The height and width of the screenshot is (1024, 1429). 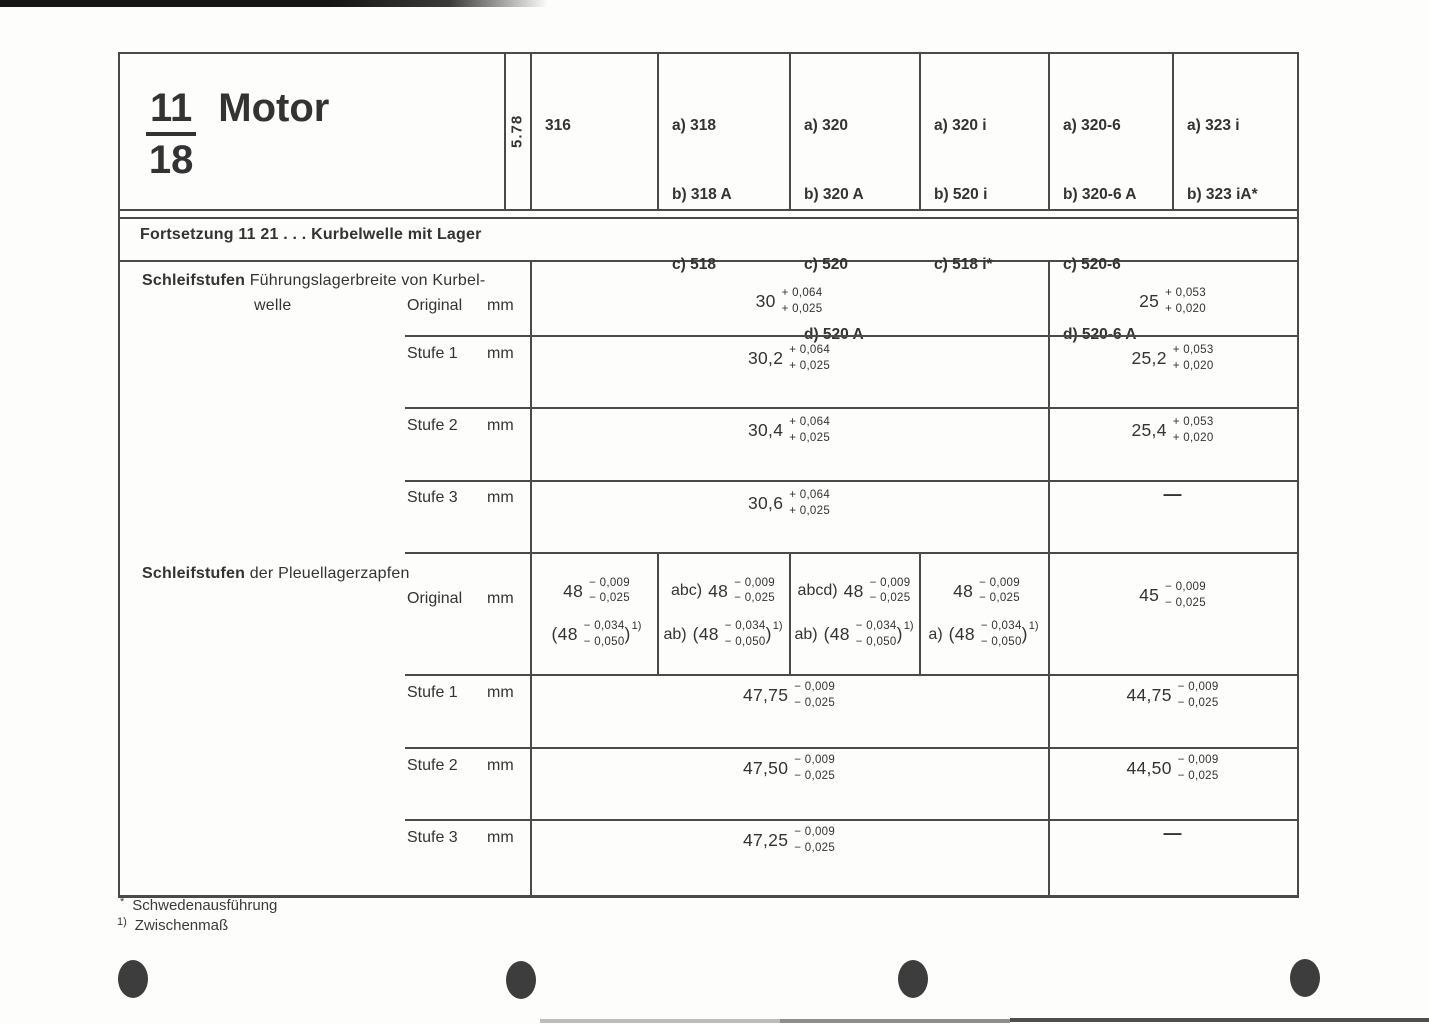 I want to click on model-line: d) 520-6 A, so click(x=1117, y=334).